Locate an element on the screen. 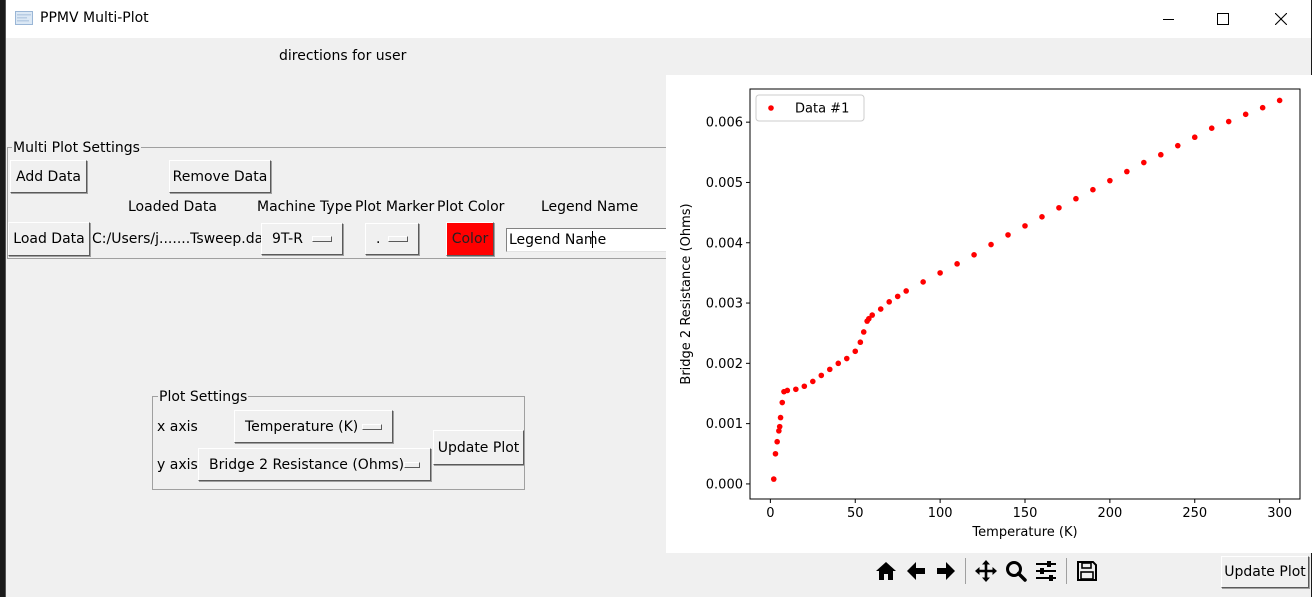 This screenshot has width=1312, height=597. y-tick-label: 0.006 is located at coordinates (724, 123).